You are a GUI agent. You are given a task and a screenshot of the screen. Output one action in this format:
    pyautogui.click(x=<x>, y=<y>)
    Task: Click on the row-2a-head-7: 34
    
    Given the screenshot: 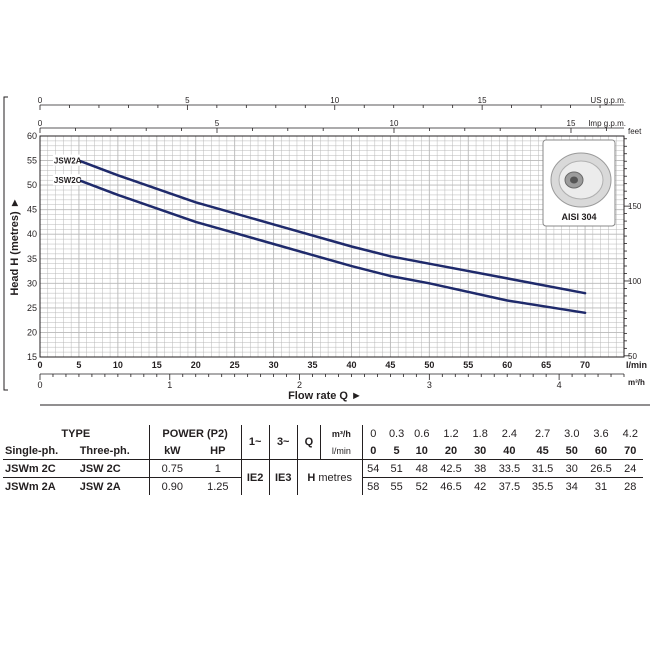 What is the action you would take?
    pyautogui.click(x=571, y=486)
    